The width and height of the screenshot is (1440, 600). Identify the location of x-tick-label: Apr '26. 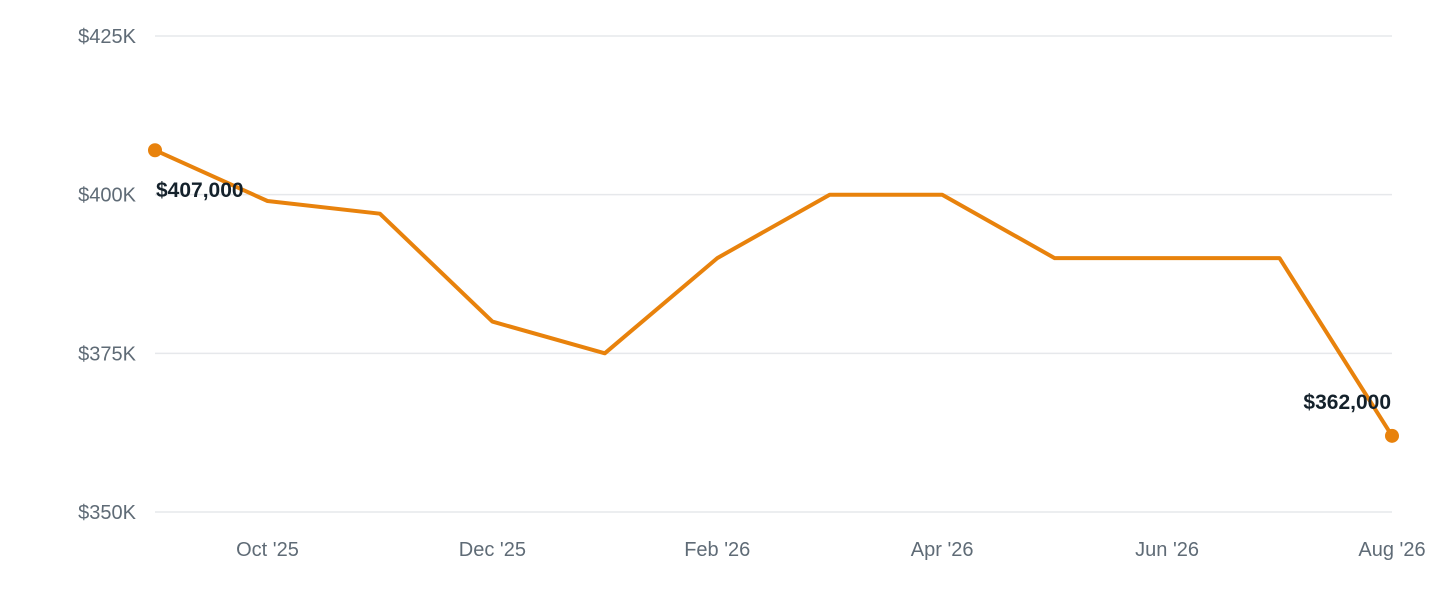
(942, 550).